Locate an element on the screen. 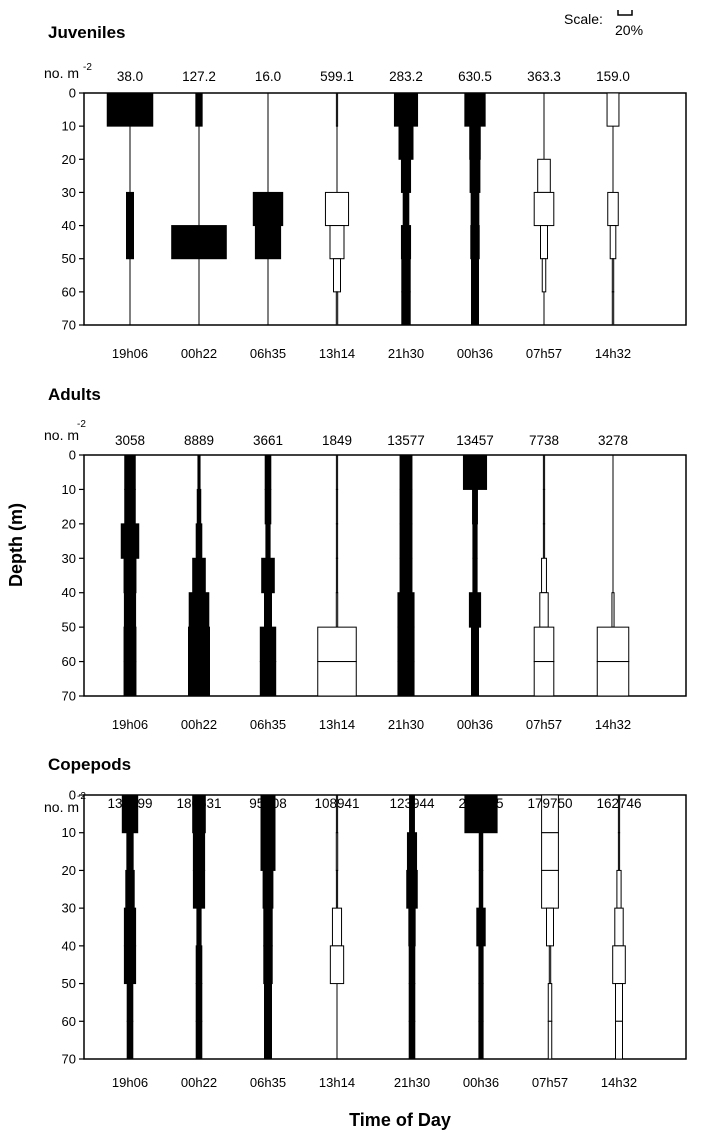 Image resolution: width=710 pixels, height=1134 pixels. column-count: 123944 is located at coordinates (412, 803).